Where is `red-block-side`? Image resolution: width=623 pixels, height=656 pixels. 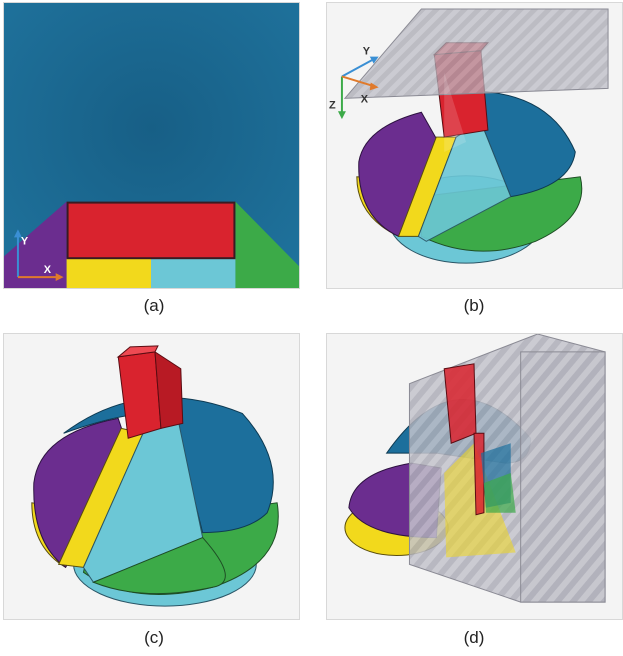 red-block-side is located at coordinates (169, 389).